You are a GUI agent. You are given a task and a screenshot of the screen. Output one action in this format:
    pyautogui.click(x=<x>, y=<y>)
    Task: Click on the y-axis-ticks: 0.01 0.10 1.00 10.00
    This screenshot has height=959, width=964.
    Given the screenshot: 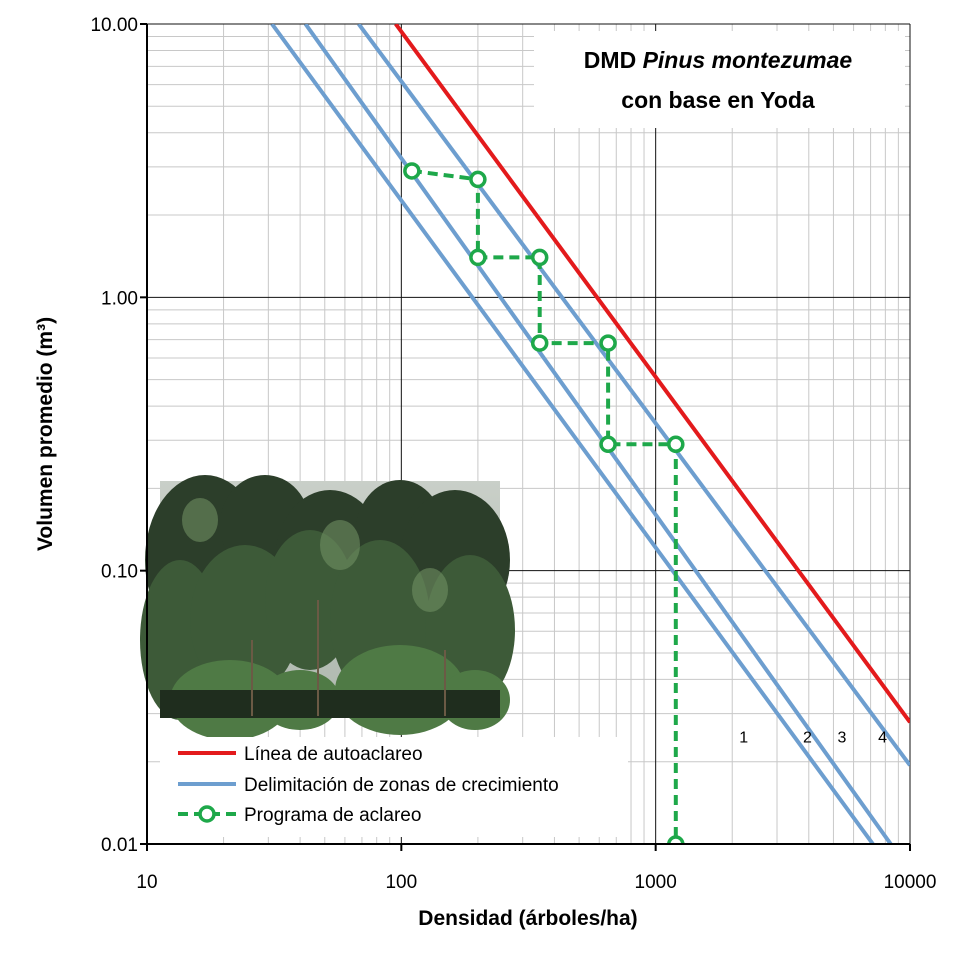 What is the action you would take?
    pyautogui.click(x=118, y=435)
    